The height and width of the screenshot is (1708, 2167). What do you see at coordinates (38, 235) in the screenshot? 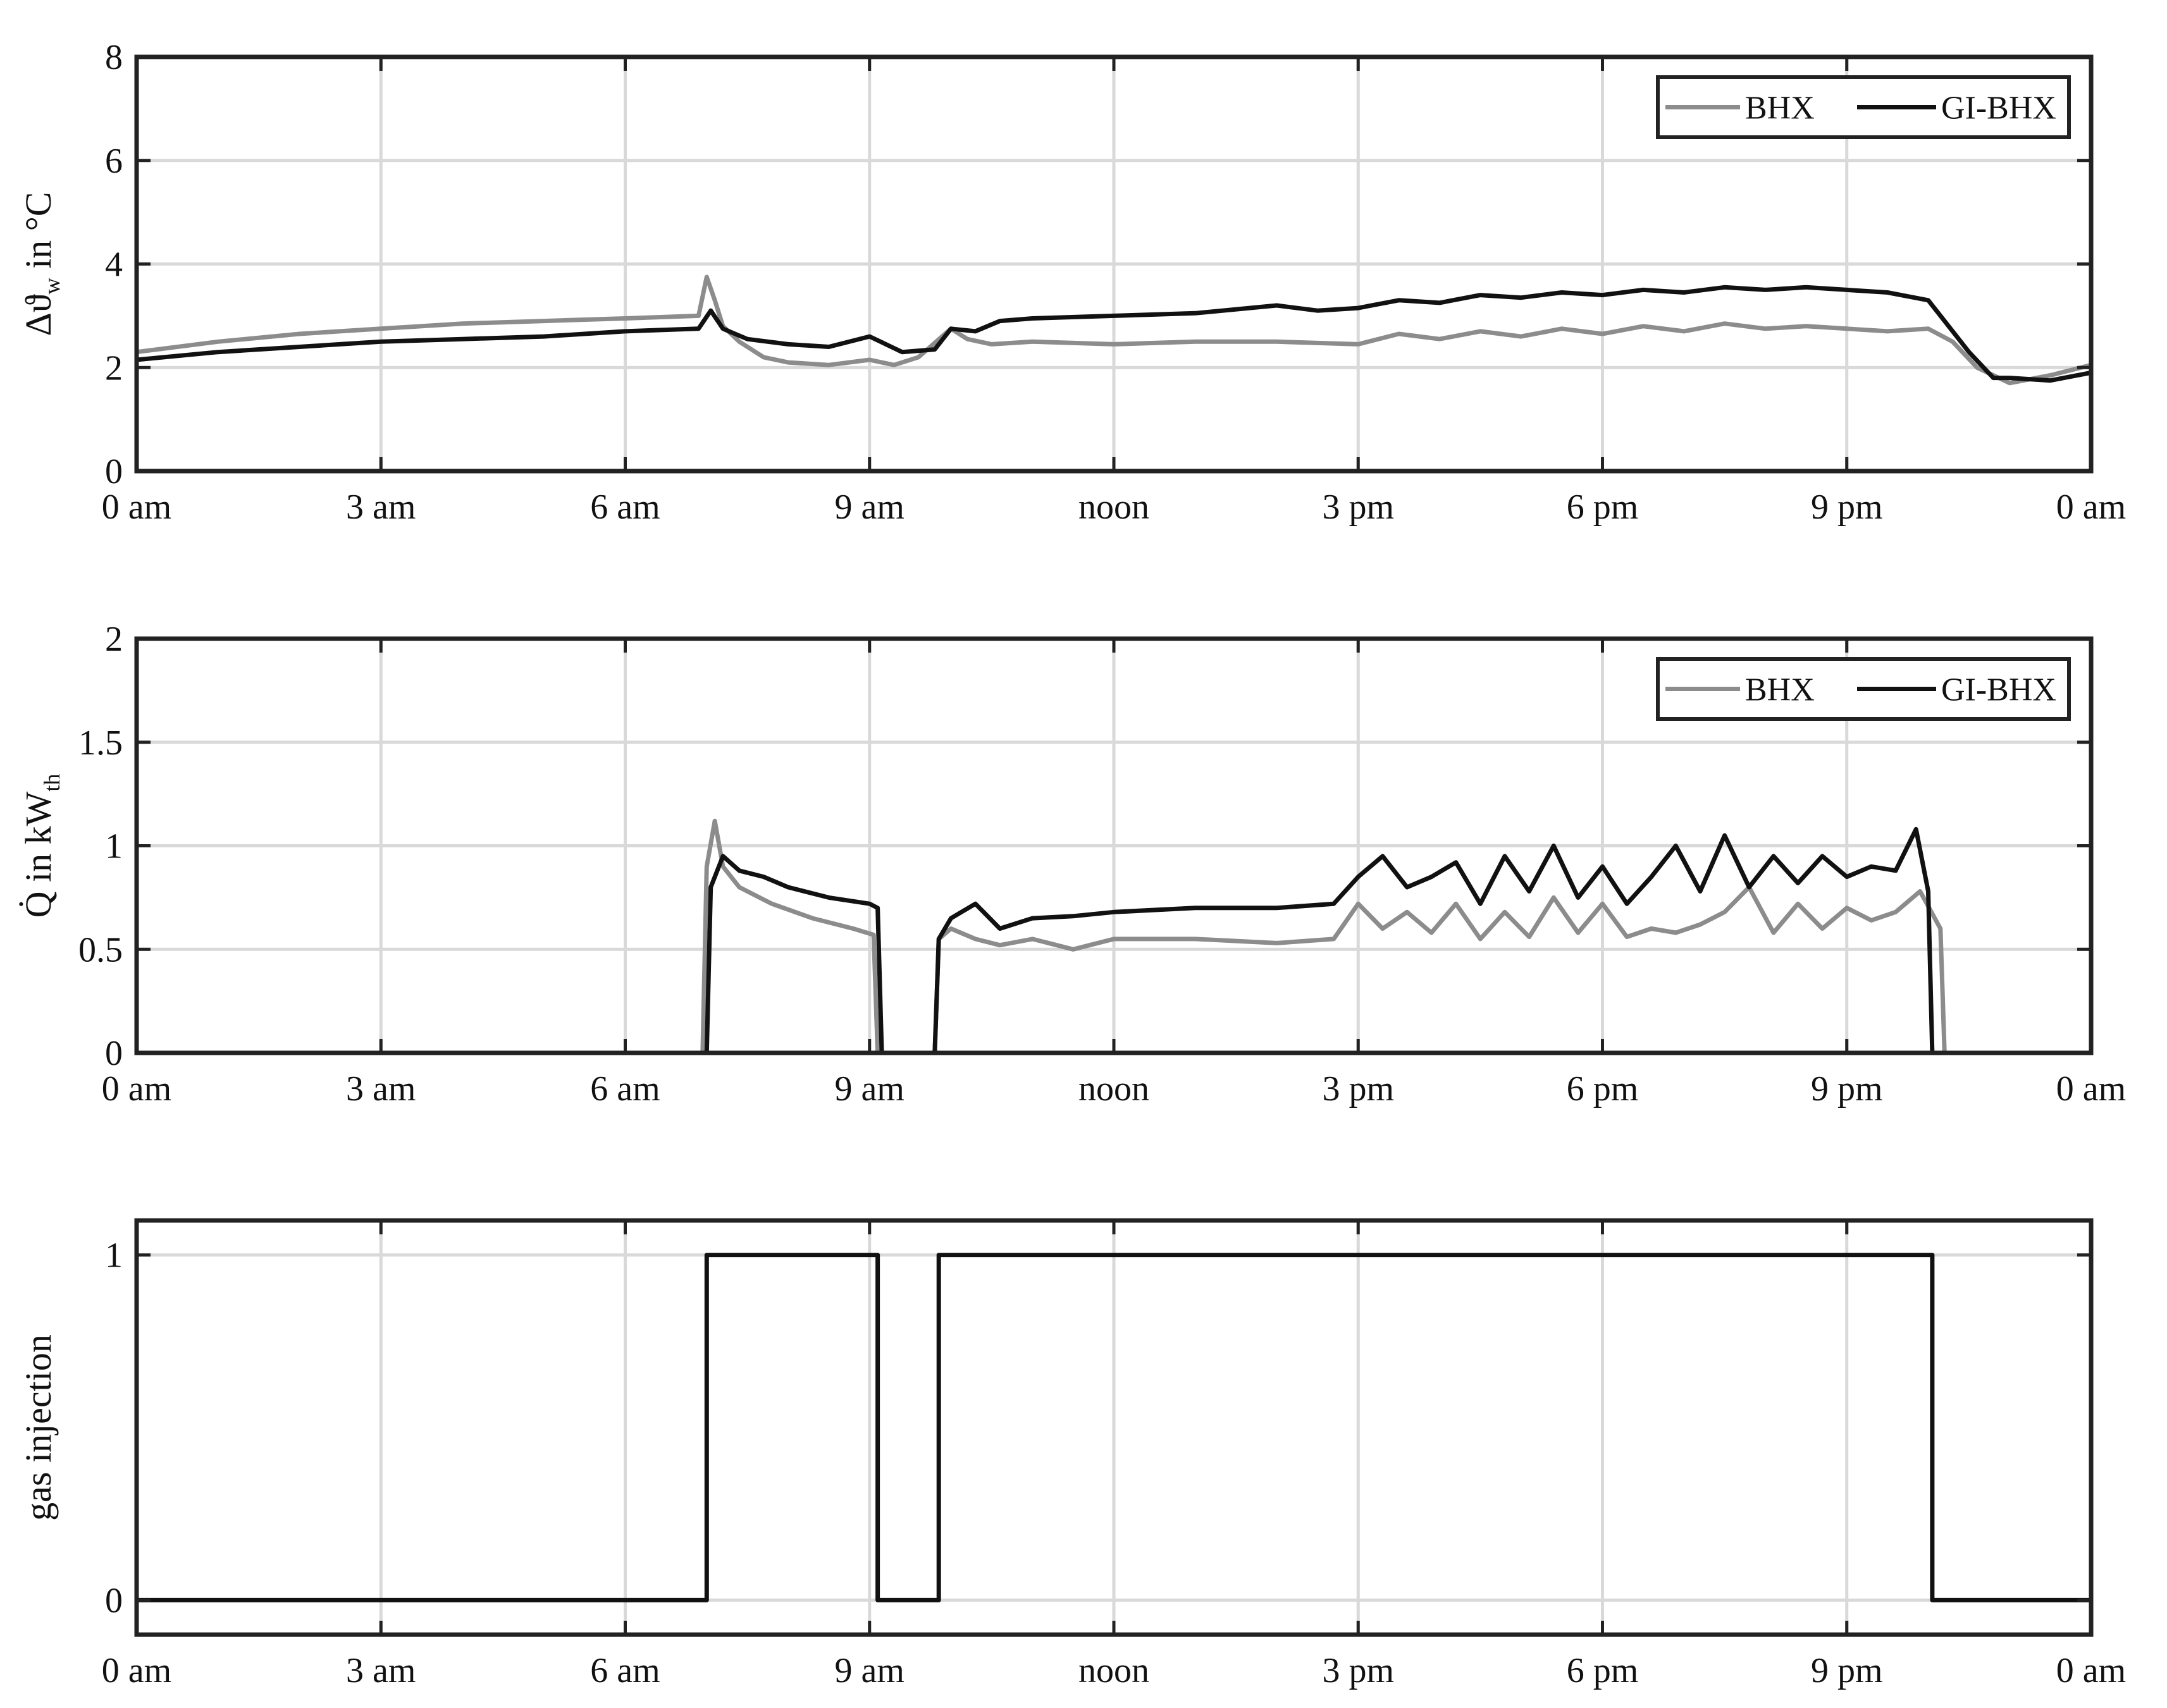
I see `y-axis-unit: in °C` at bounding box center [38, 235].